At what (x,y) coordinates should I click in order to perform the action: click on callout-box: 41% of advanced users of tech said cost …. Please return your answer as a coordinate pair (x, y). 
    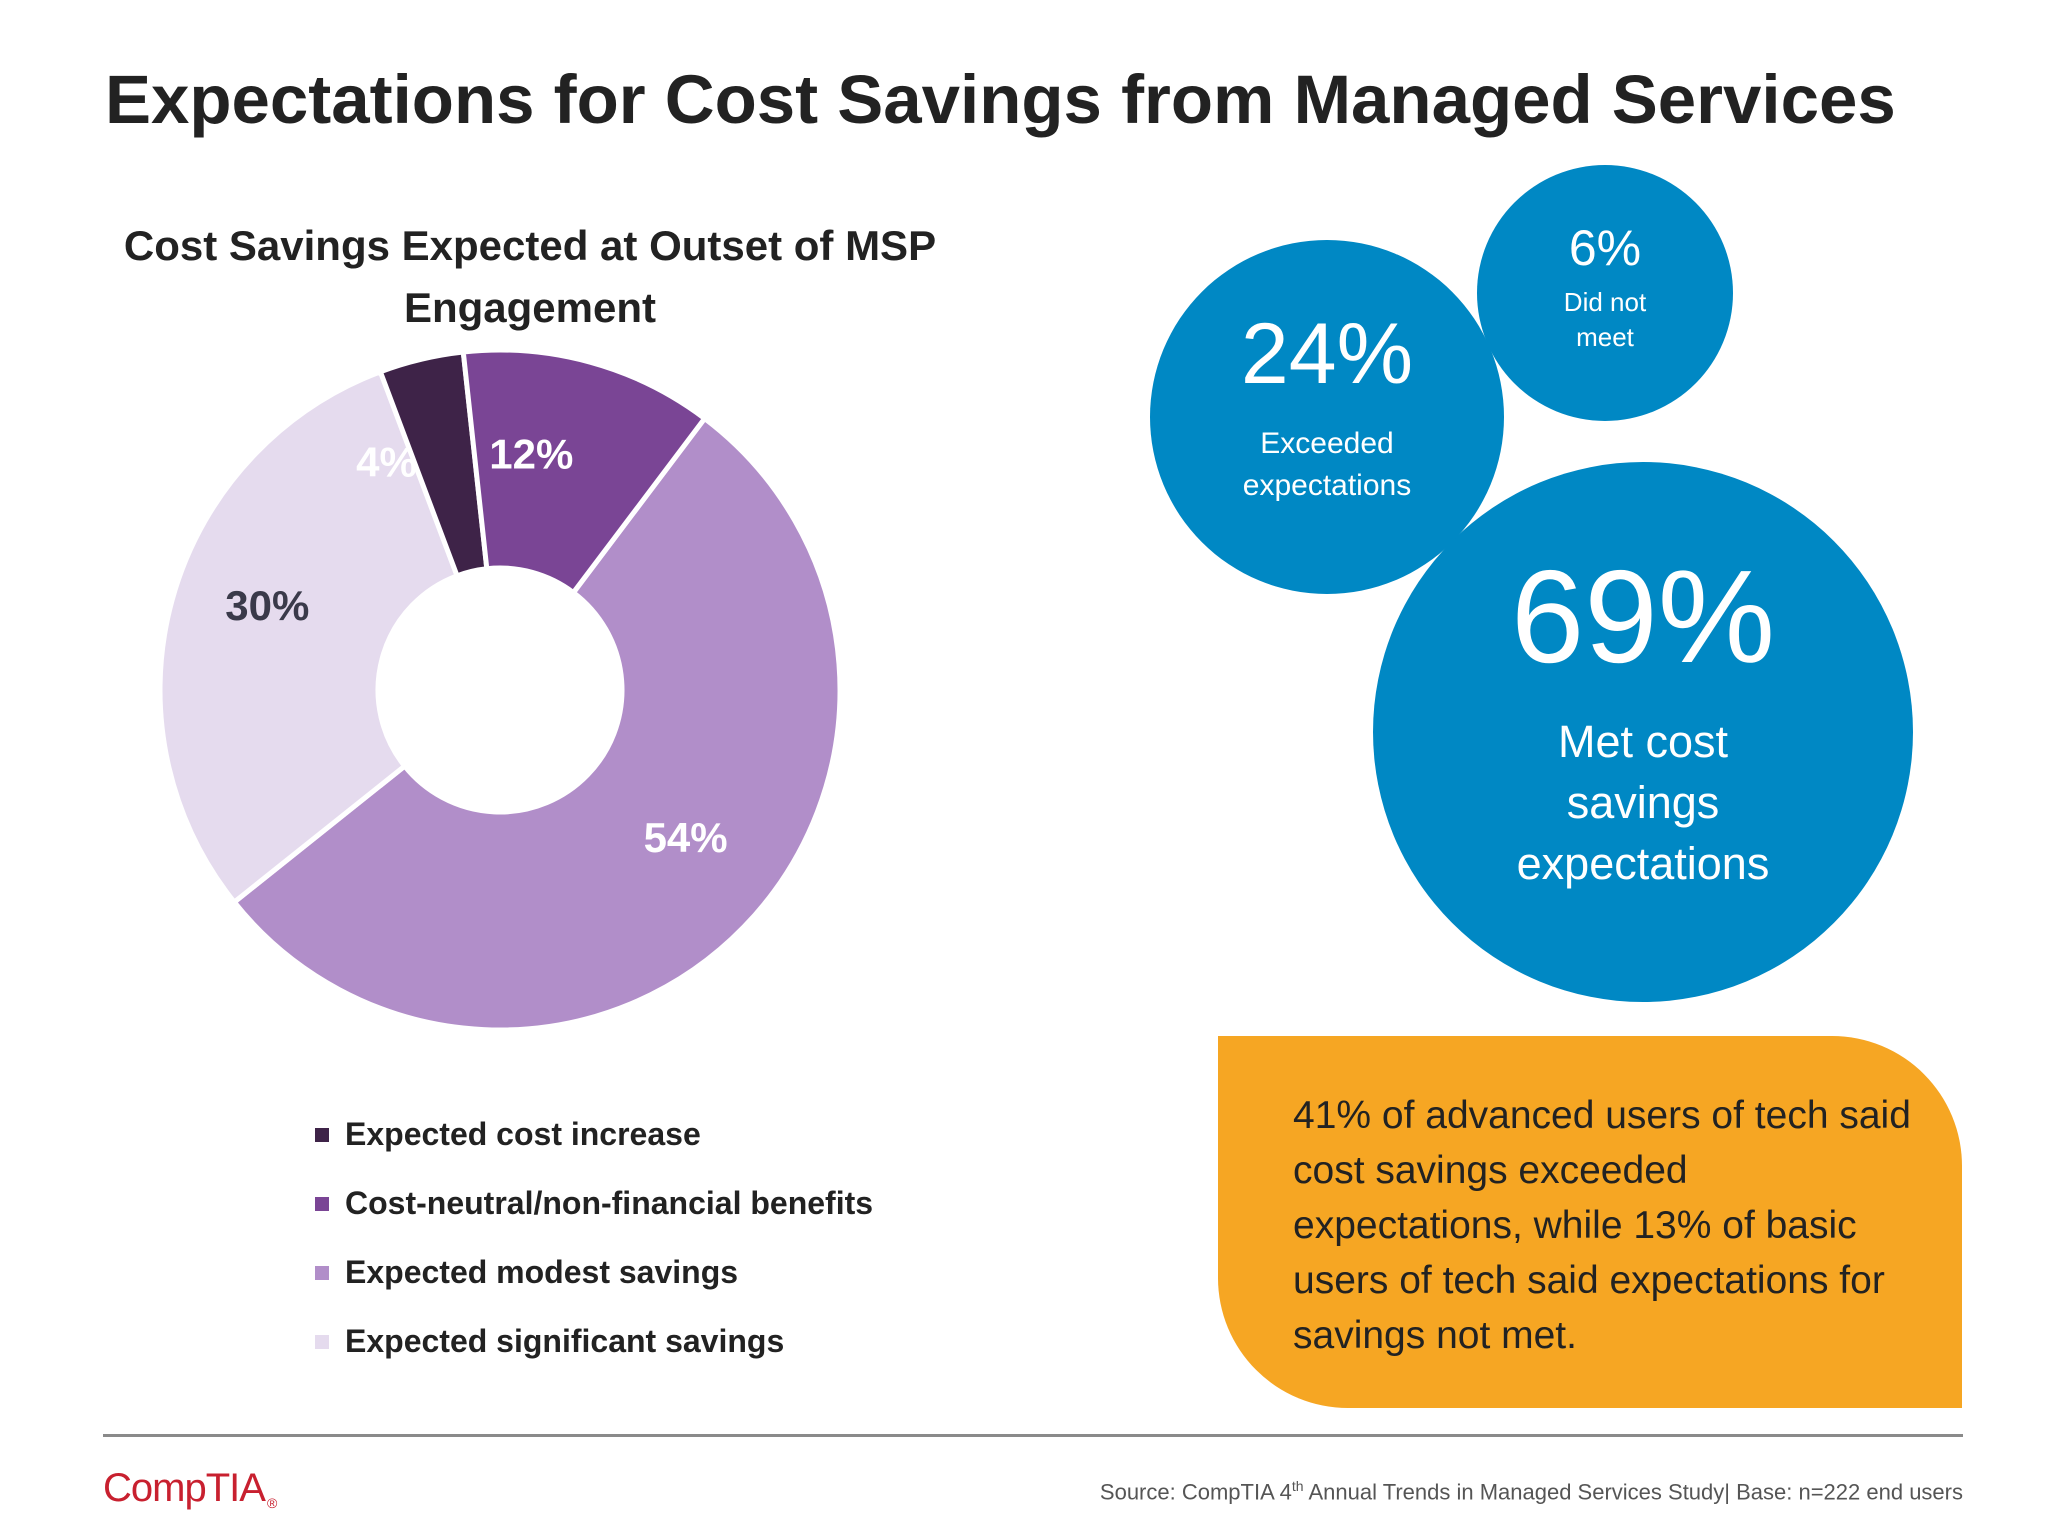
    Looking at the image, I should click on (1590, 1222).